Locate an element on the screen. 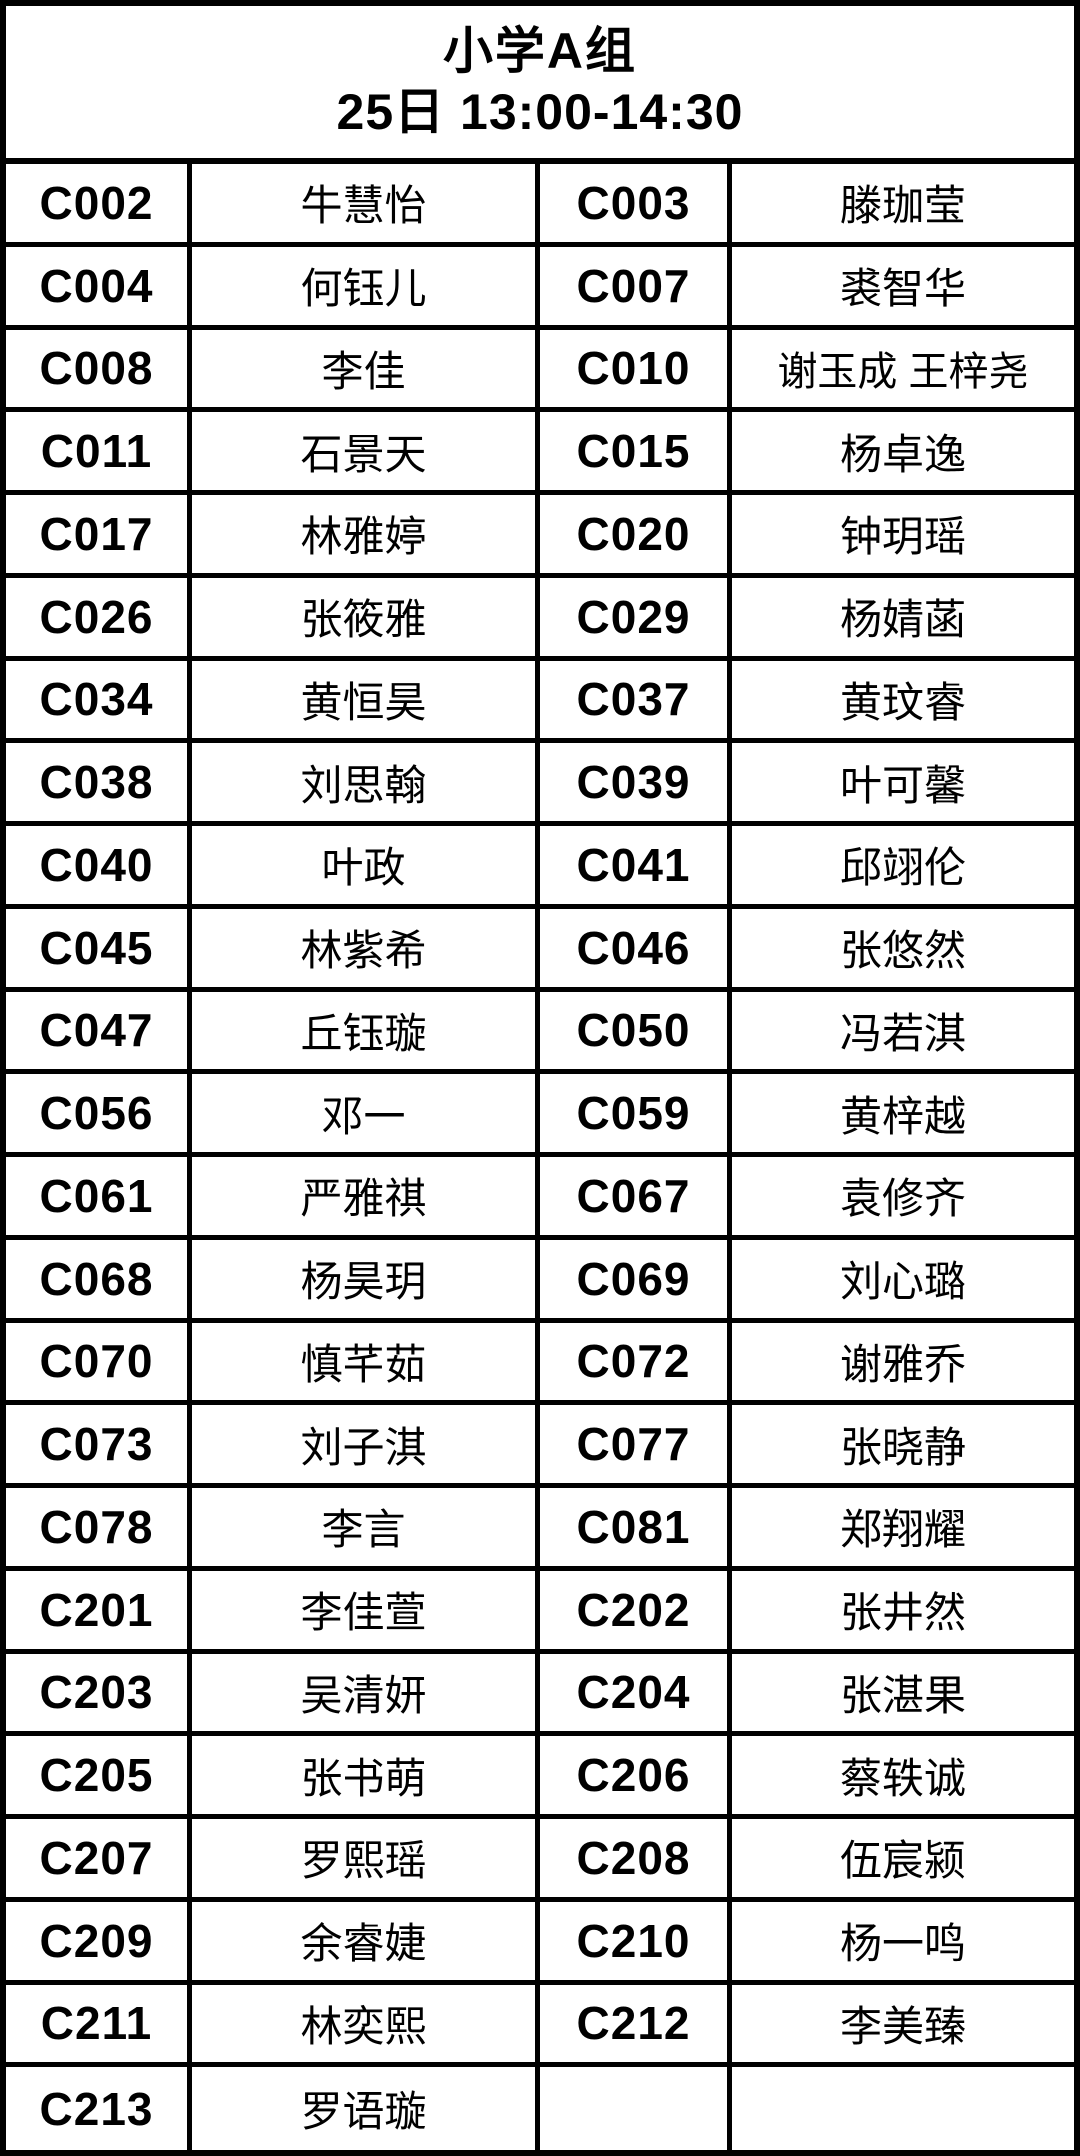 Image resolution: width=1080 pixels, height=2156 pixels. code-cell: C046 is located at coordinates (636, 950).